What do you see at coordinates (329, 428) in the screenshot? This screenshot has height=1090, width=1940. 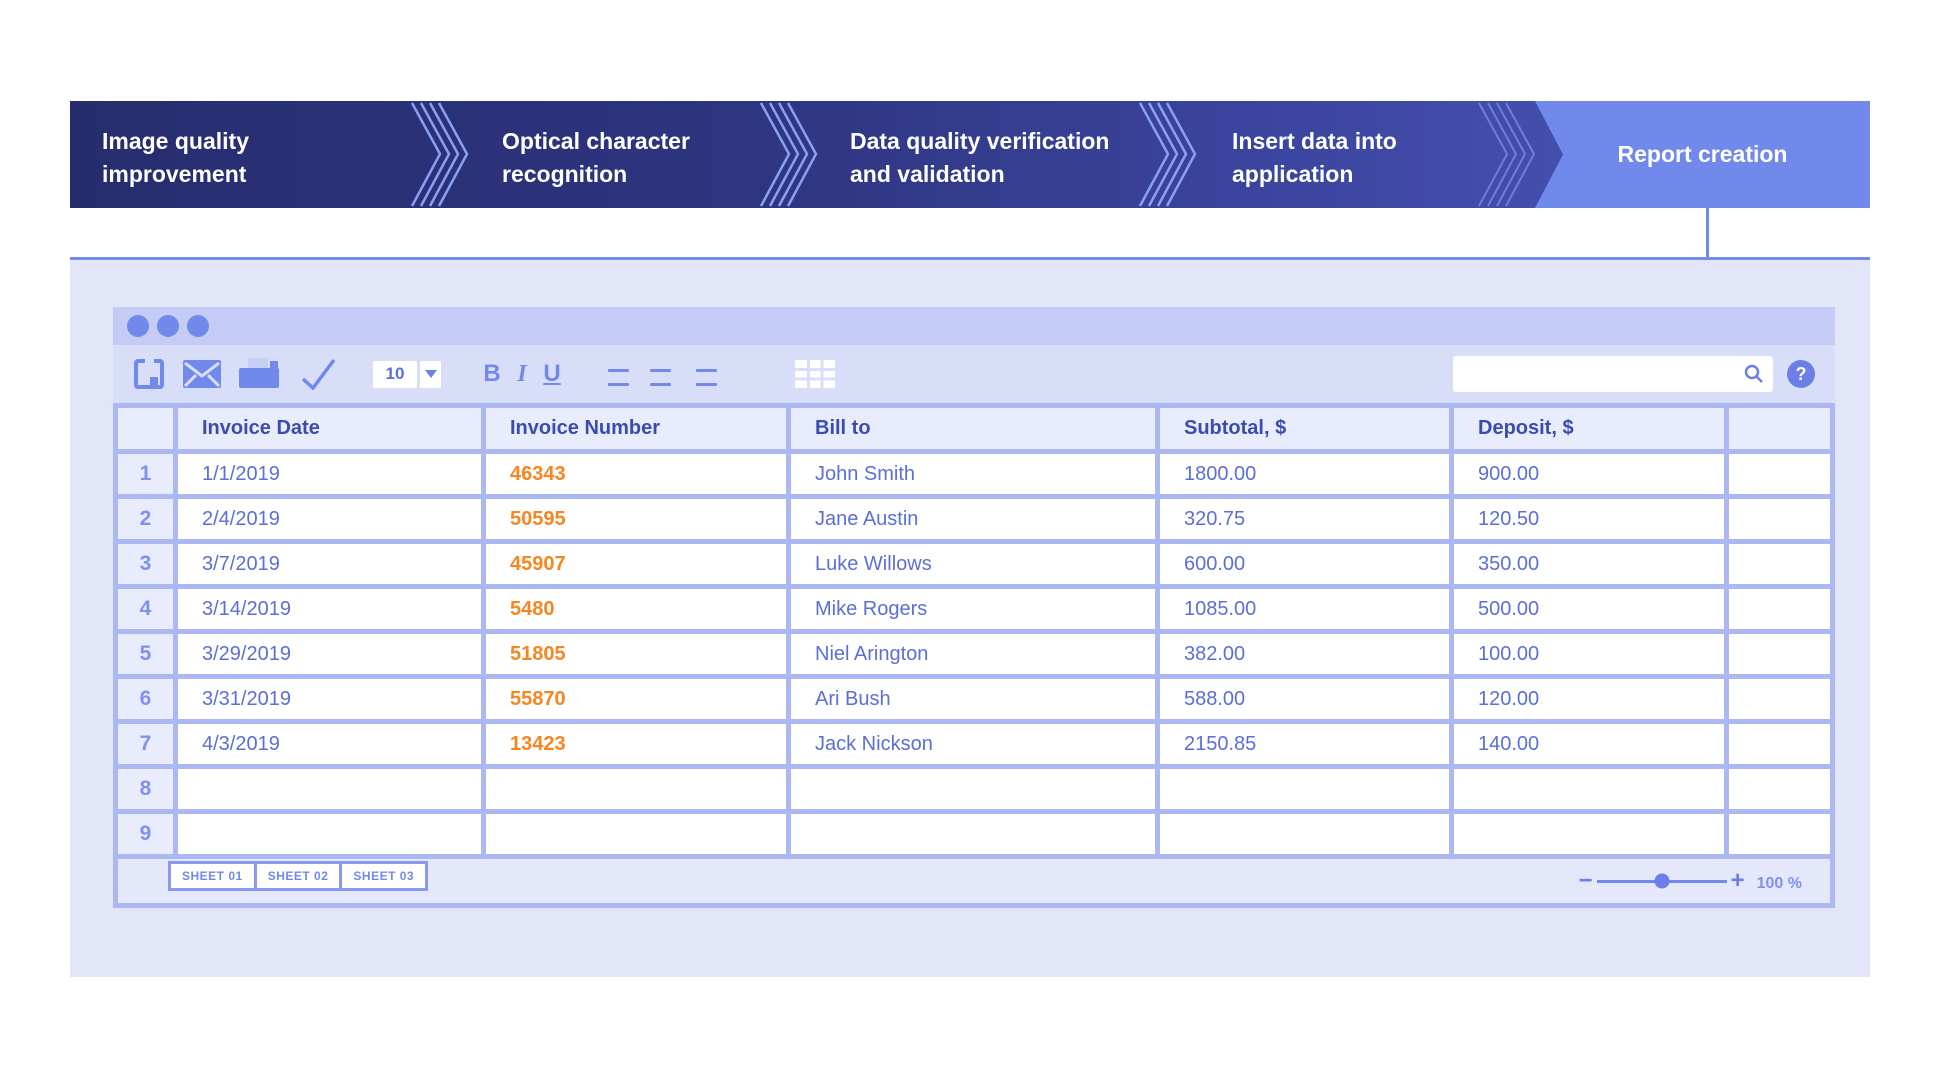 I see `column-header-invoice-date: Invoice Date` at bounding box center [329, 428].